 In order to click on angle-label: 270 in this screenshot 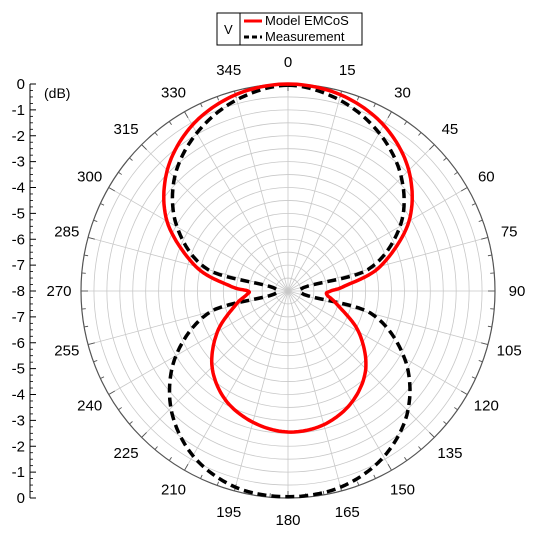, I will do `click(58, 291)`.